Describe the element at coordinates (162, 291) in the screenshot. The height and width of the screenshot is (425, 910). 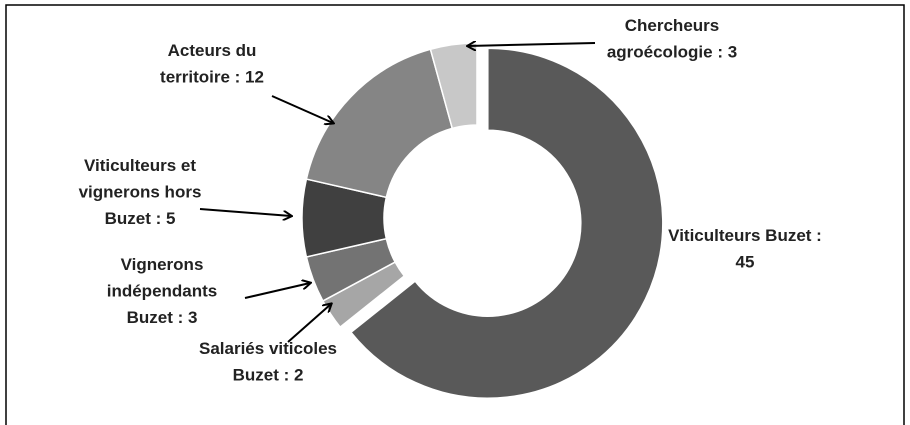
I see `slice-label: Vignerons indépendants Buzet : 3` at that location.